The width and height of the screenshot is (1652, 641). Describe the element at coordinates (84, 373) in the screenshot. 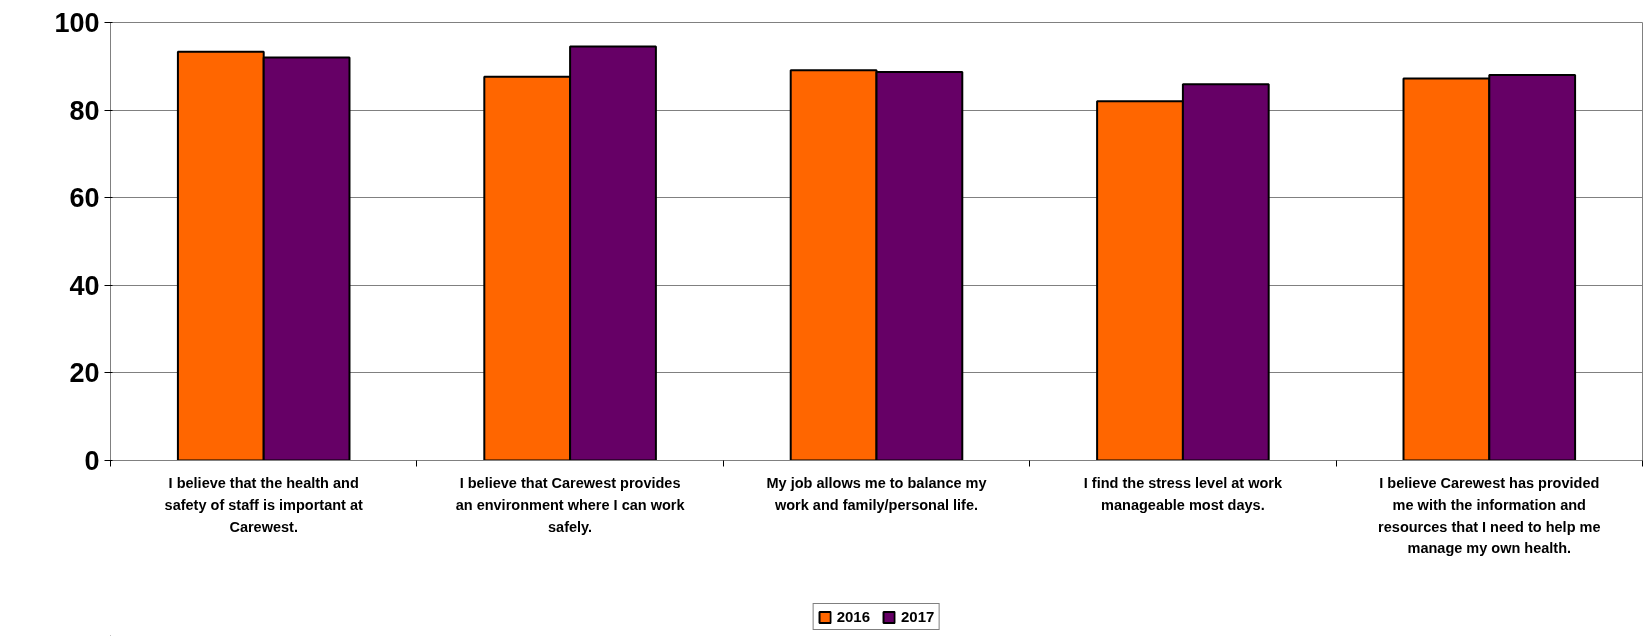

I see `y-tick-label: 20` at that location.